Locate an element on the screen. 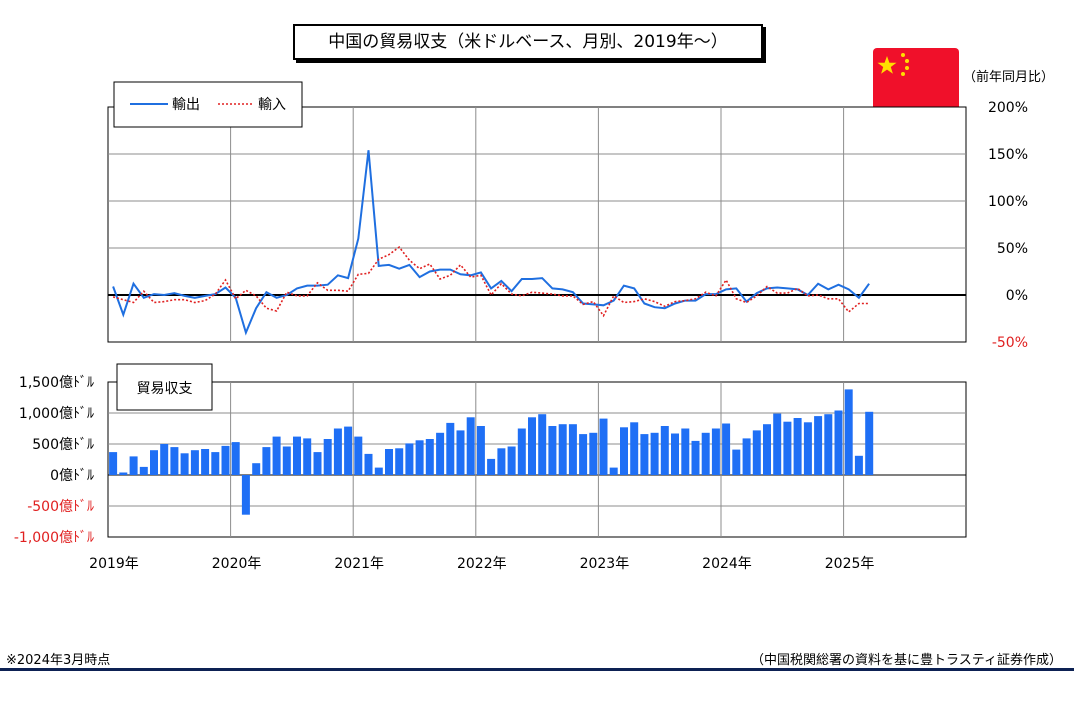 The image size is (1074, 707). source-note: （中国税関総署の資料を基に豊トラスティ証券作成） is located at coordinates (906, 660).